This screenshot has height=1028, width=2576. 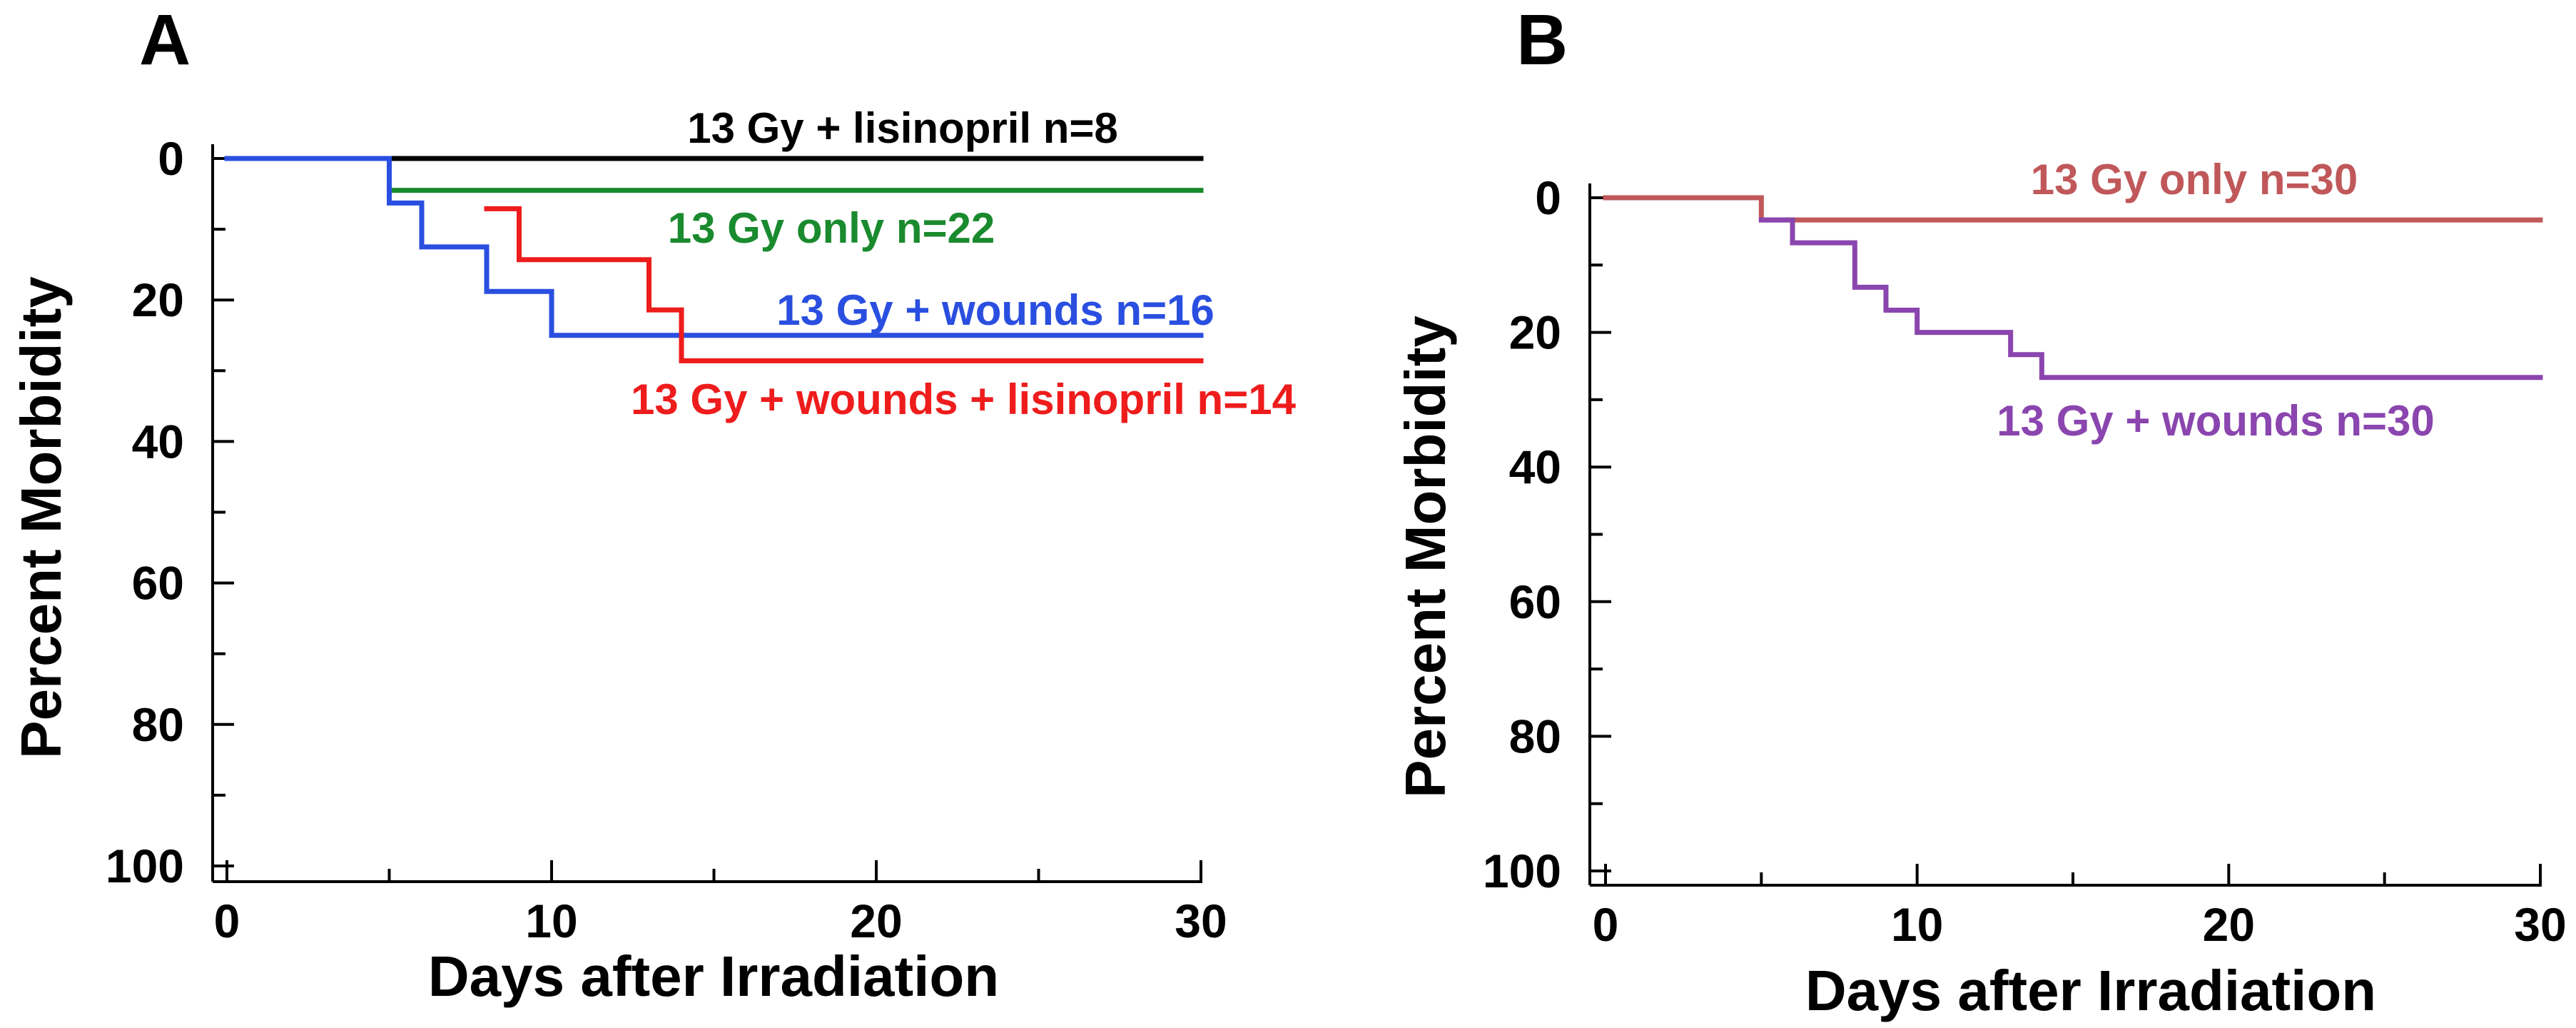 I want to click on panel-b-y-tick-label: 60, so click(x=1535, y=601).